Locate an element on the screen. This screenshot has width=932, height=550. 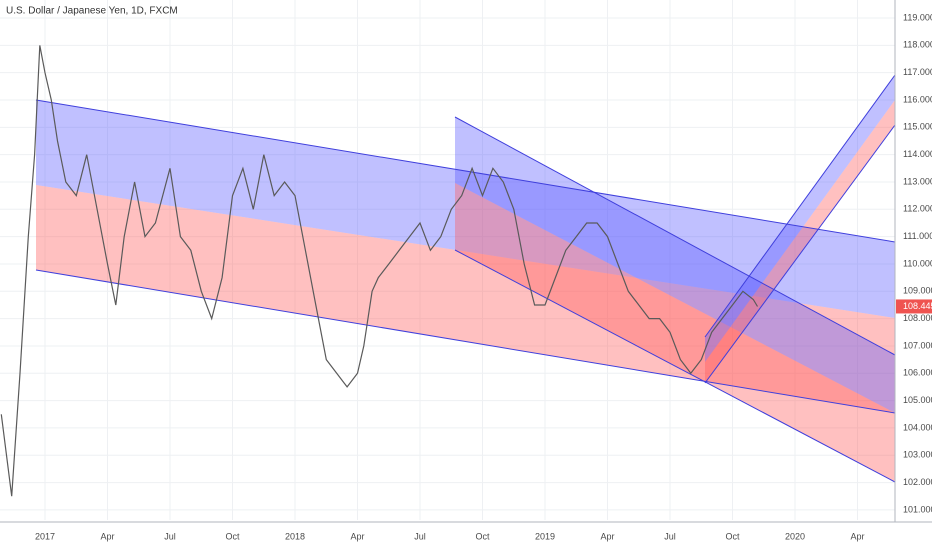
y-tick-label: 110.000 is located at coordinates (917, 263).